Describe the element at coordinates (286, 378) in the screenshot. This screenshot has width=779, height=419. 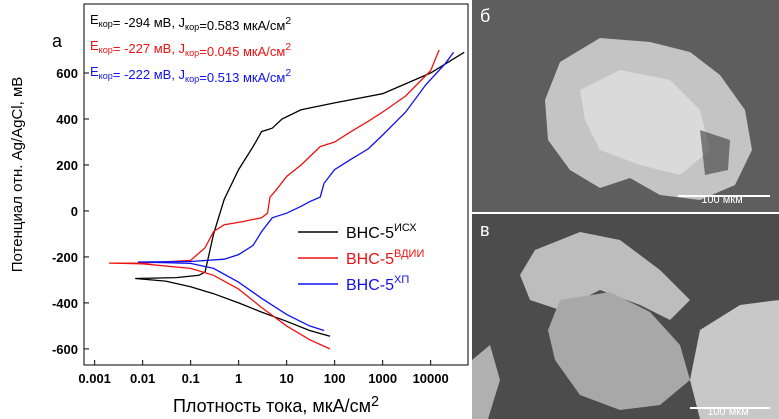
I see `x-tick-label: 10` at that location.